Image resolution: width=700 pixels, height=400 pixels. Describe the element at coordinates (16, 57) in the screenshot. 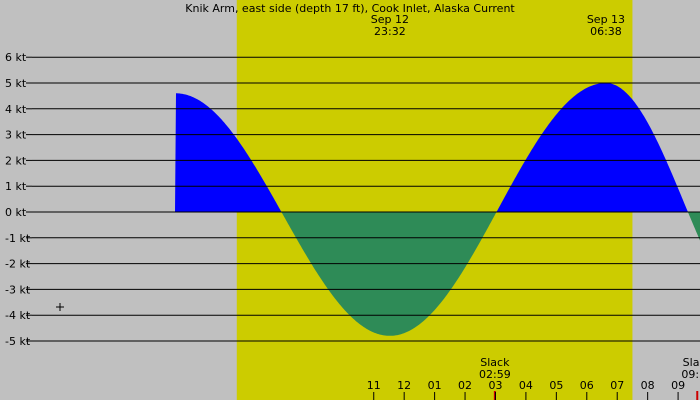

I see `y-tick-label: 6 kt` at that location.